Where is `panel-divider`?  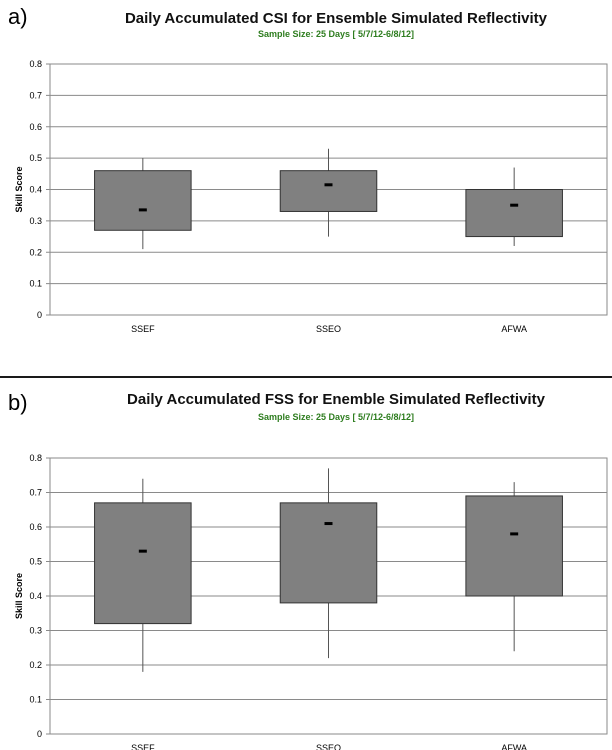
panel-divider is located at coordinates (306, 377).